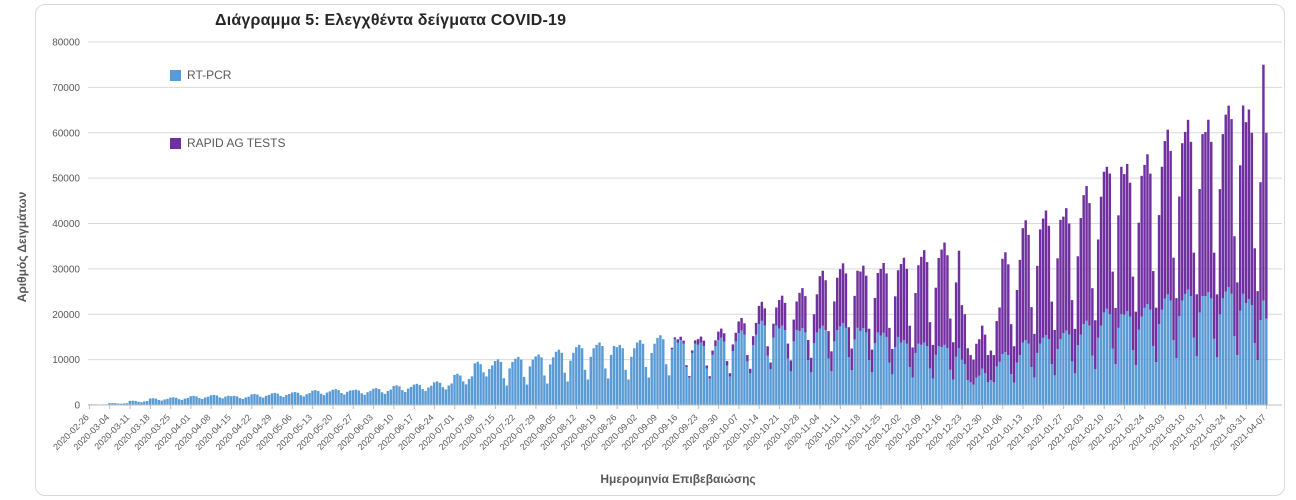 This screenshot has width=1296, height=500. I want to click on legend-label-rt-pcr: RT-PCR, so click(209, 75).